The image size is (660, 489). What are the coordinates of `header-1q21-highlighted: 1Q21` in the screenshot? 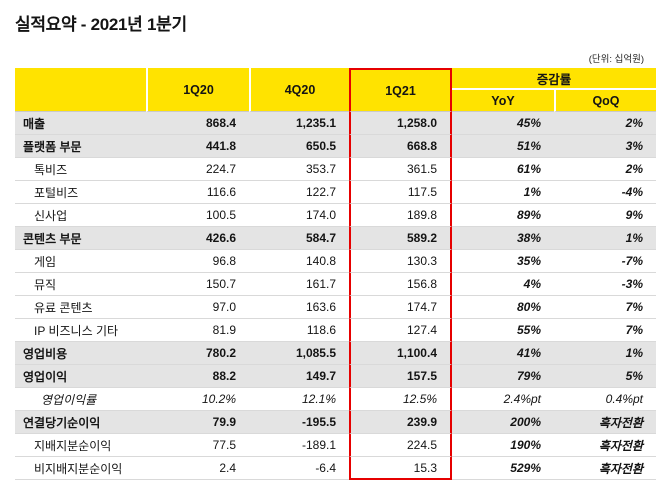 It's located at (400, 90).